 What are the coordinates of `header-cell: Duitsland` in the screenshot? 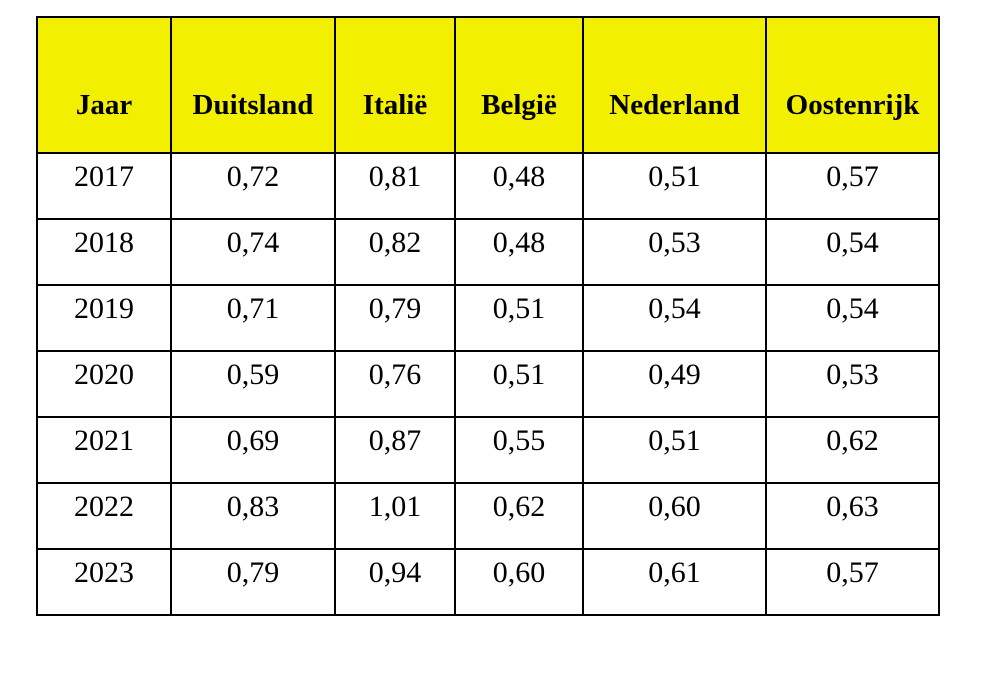 It's located at (253, 85).